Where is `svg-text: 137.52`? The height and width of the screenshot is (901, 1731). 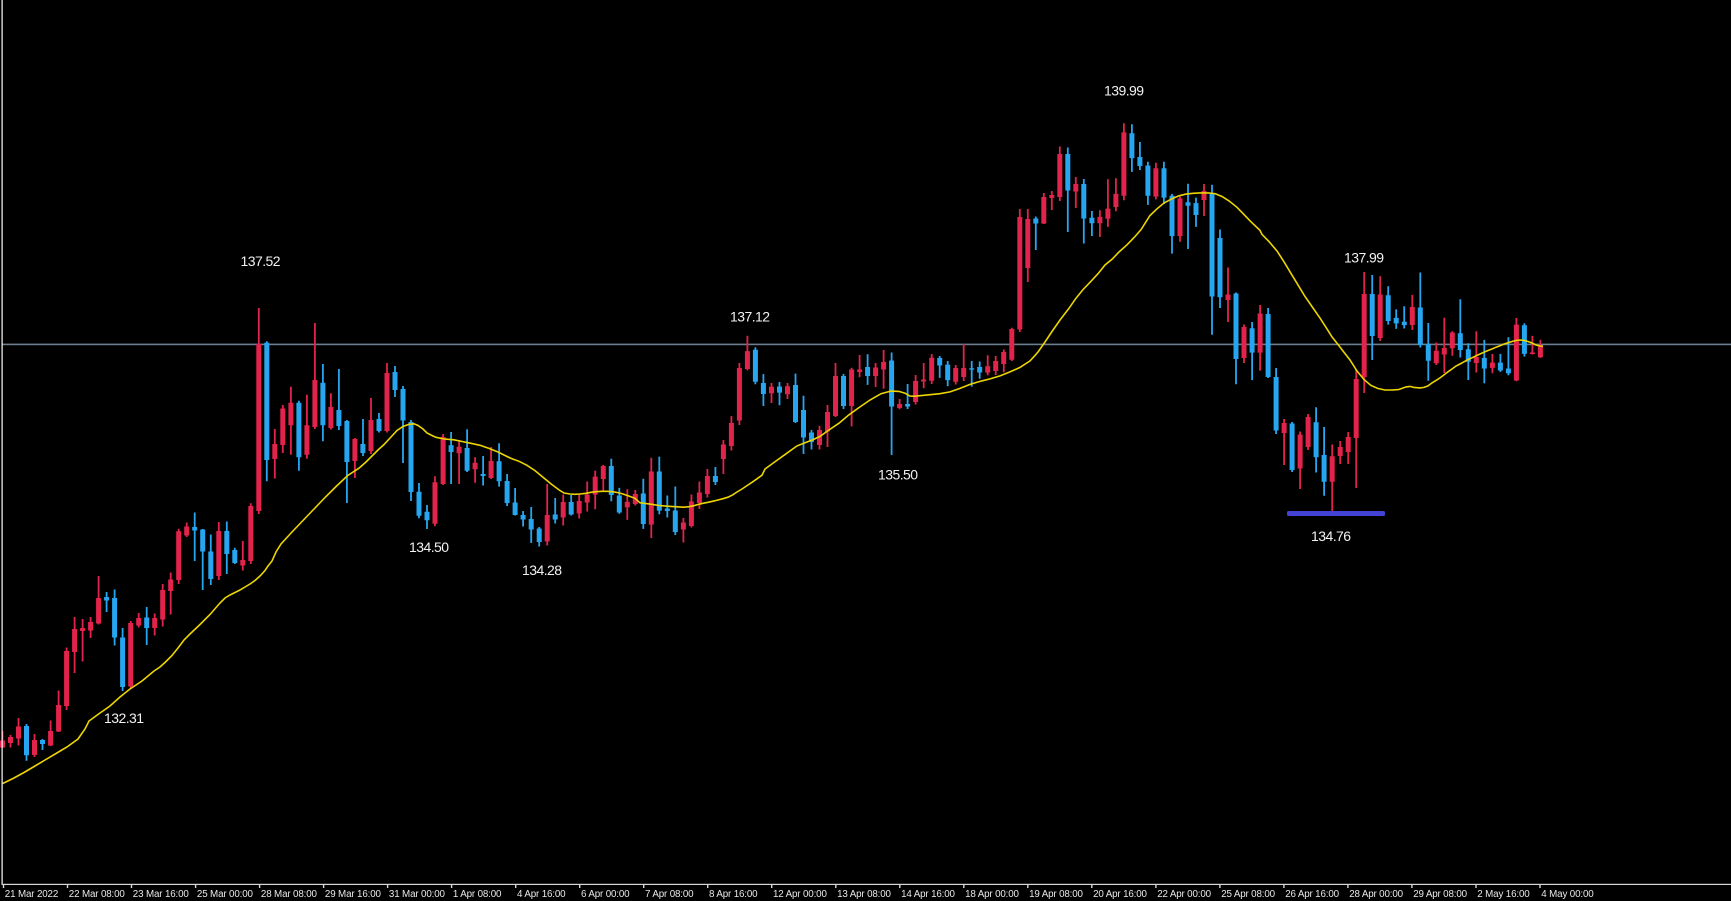 svg-text: 137.52 is located at coordinates (261, 261).